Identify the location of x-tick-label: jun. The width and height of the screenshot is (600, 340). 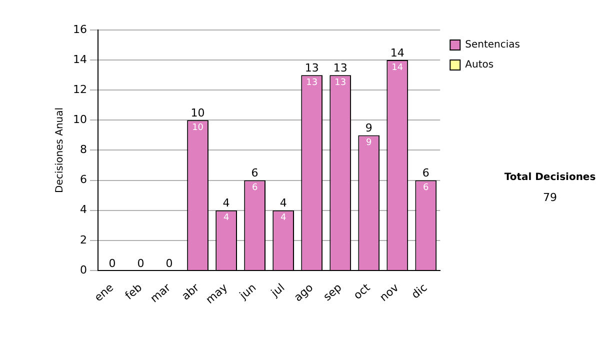
(247, 292).